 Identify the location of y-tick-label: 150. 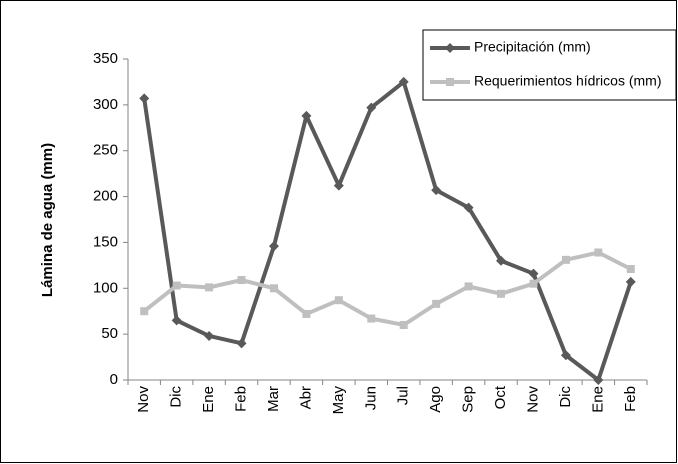
(105, 241).